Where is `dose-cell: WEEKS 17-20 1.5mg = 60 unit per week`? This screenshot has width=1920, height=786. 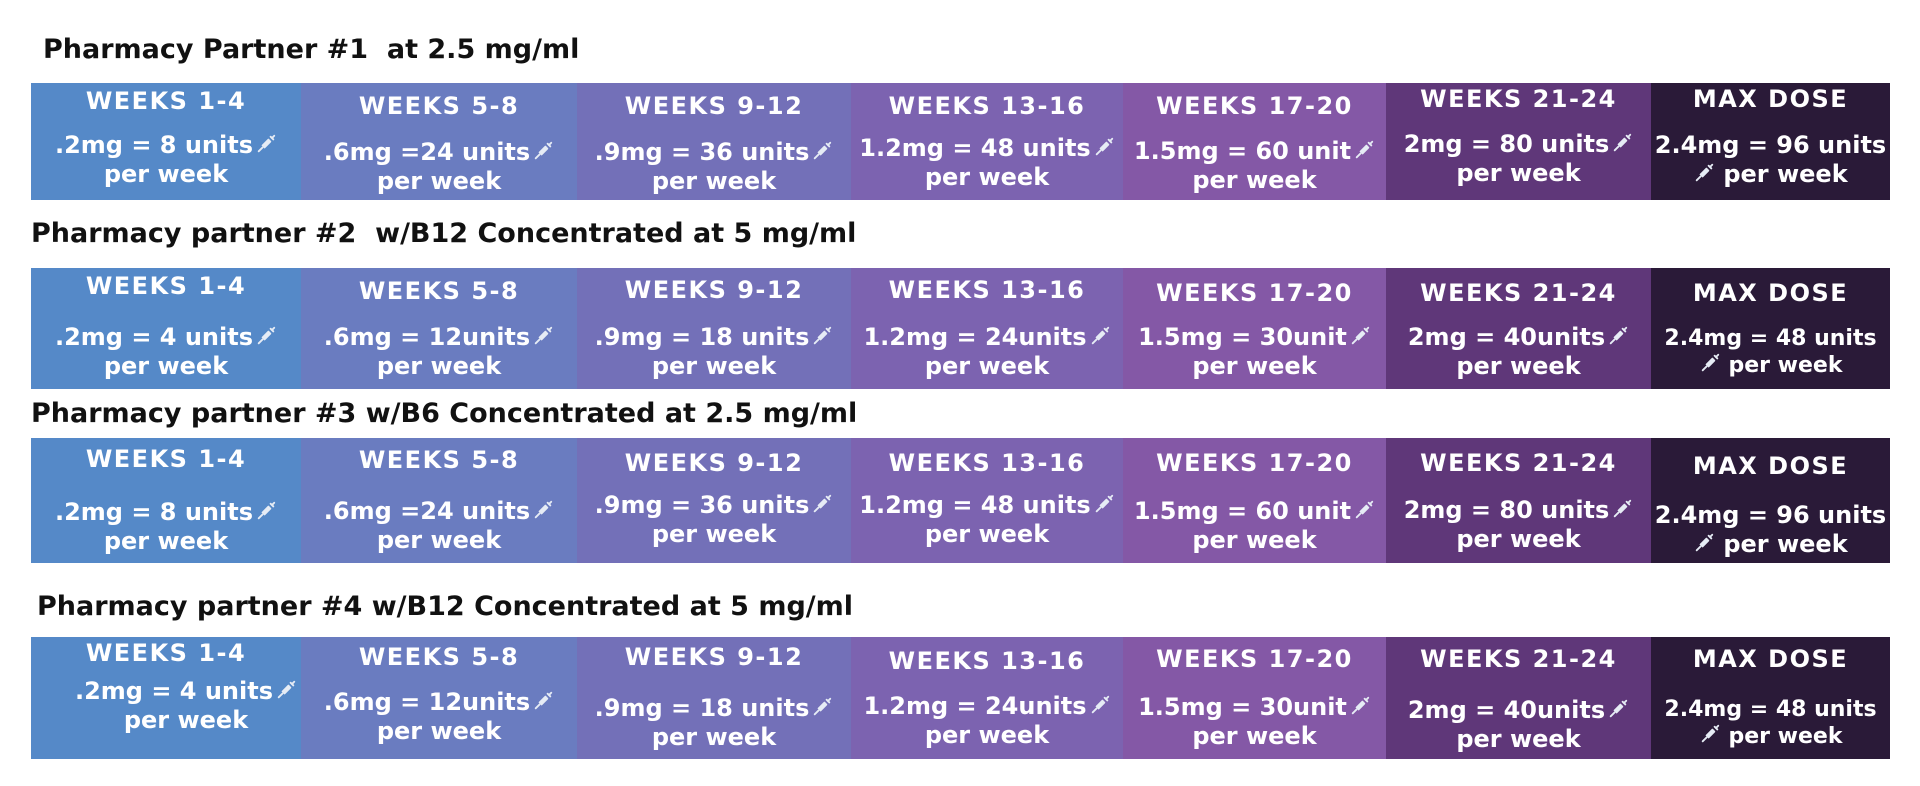
dose-cell: WEEKS 17-20 1.5mg = 60 unit per week is located at coordinates (1254, 500).